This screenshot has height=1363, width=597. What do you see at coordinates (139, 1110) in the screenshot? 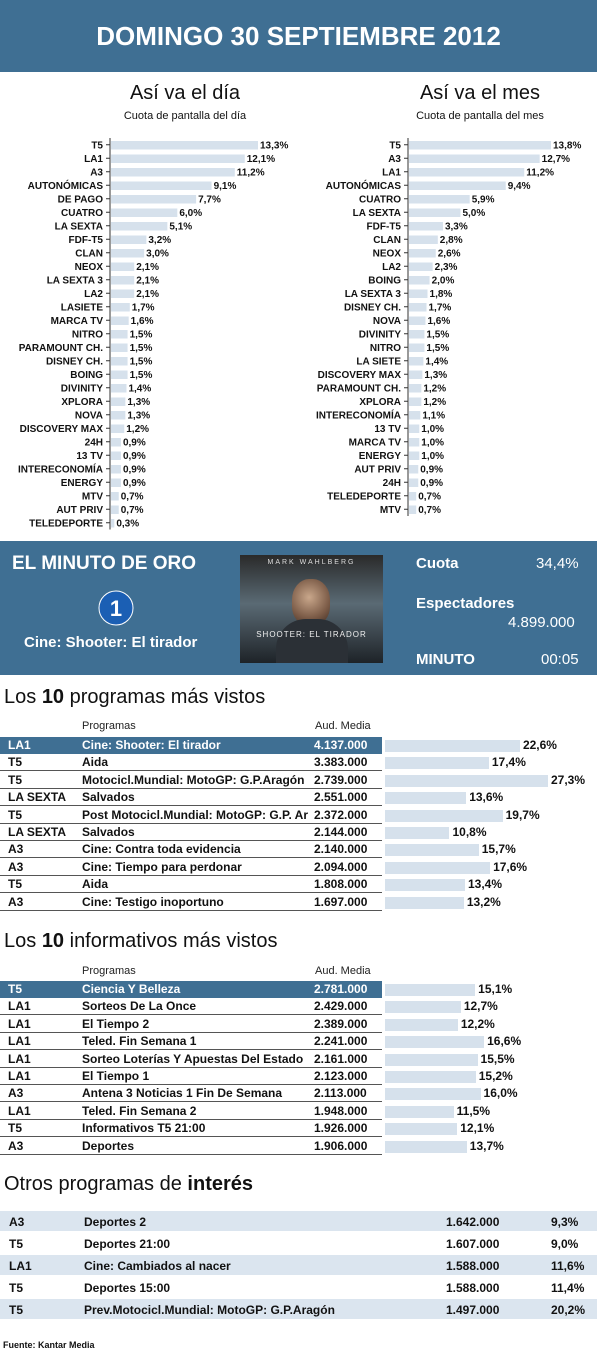
I see `top-news-program: Teled. Fin Semana 2` at bounding box center [139, 1110].